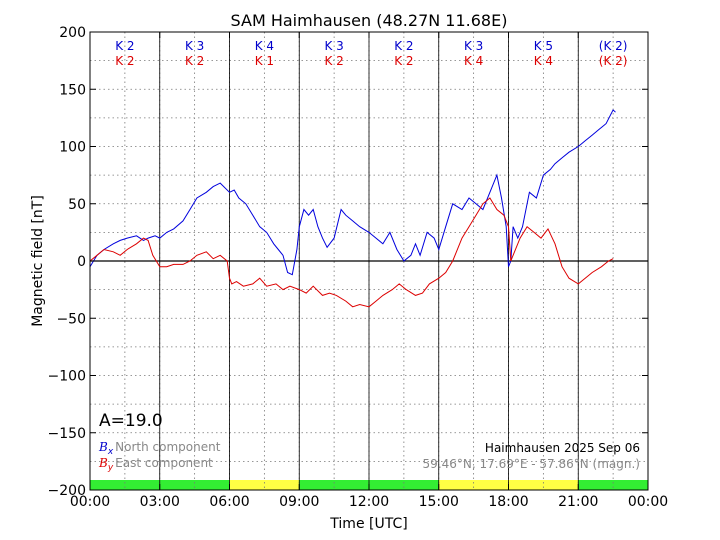 The height and width of the screenshot is (540, 720). What do you see at coordinates (72, 90) in the screenshot?
I see `y-tick-label: 150` at bounding box center [72, 90].